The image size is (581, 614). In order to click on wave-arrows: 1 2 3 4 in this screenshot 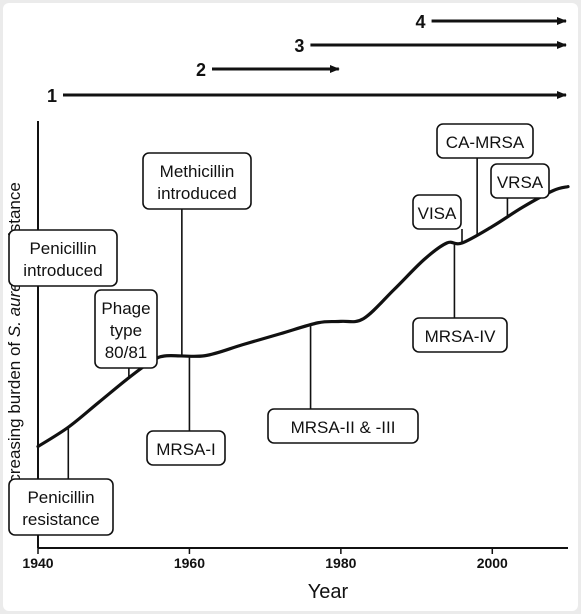, I will do `click(307, 59)`.